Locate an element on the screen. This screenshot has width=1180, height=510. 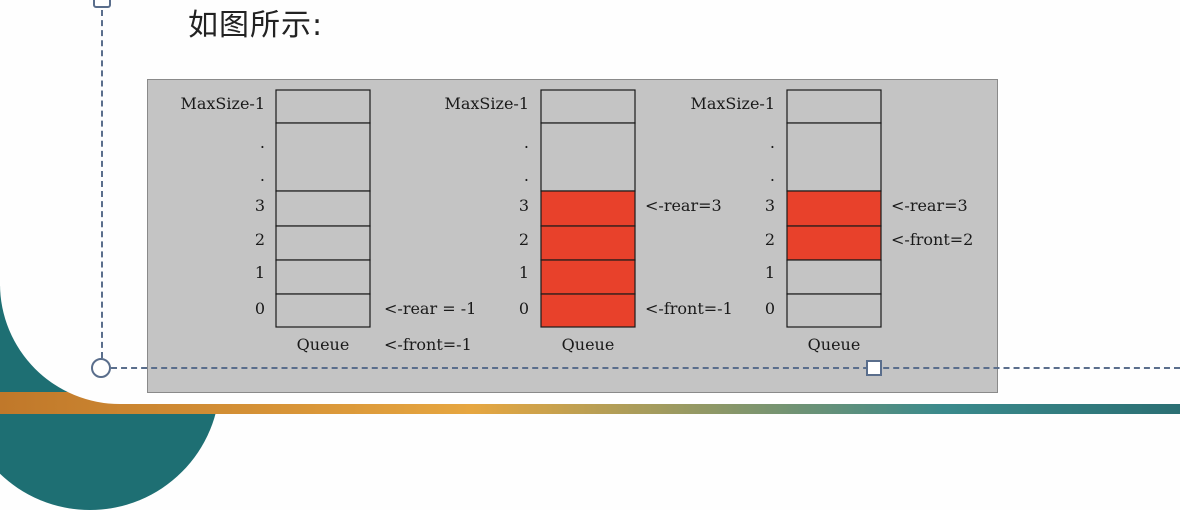
queue-3-pointer-label: <-rear=3 is located at coordinates (929, 205).